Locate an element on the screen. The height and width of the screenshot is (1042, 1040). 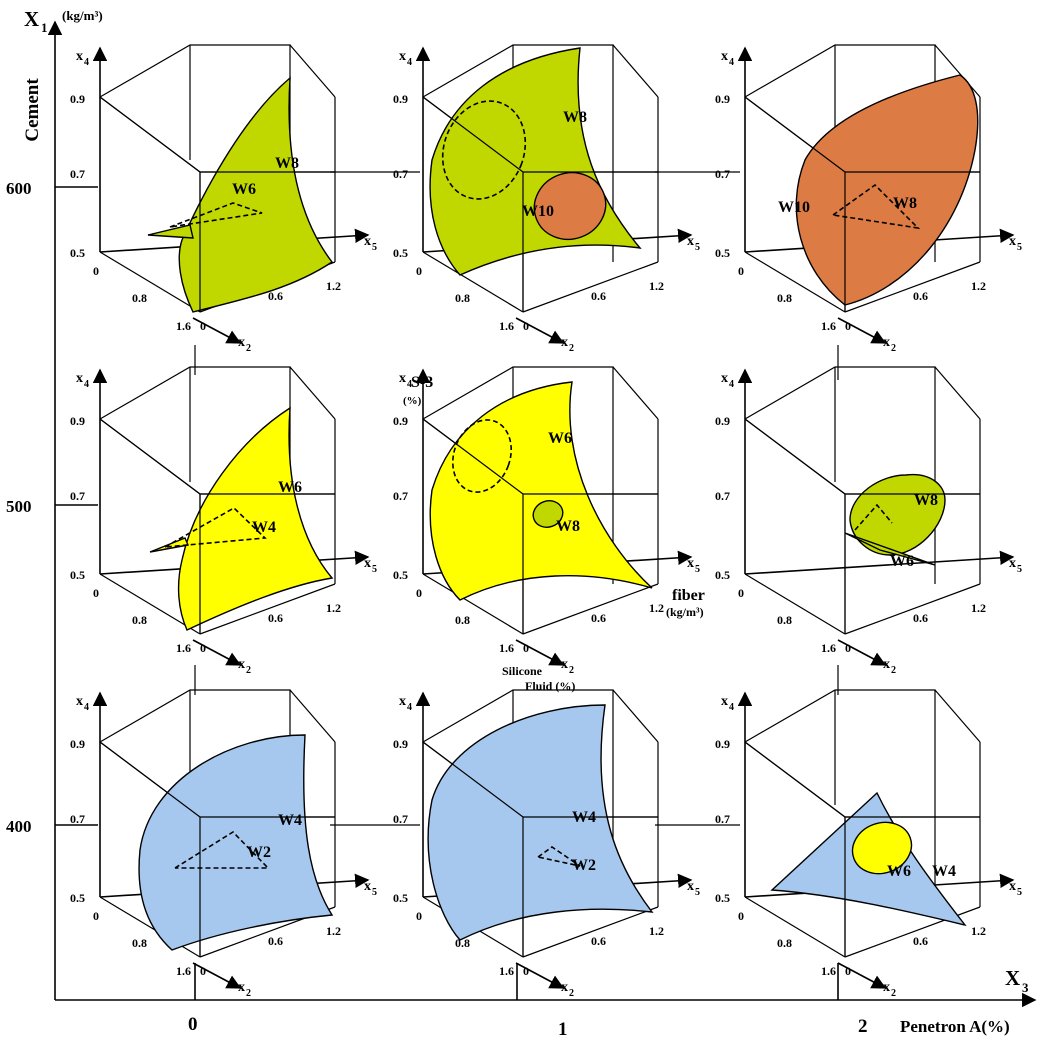
panel-0-1: x 4x 5x 20.90.70.50.61.200.81.6 0W8W10 is located at coordinates (546, 199).